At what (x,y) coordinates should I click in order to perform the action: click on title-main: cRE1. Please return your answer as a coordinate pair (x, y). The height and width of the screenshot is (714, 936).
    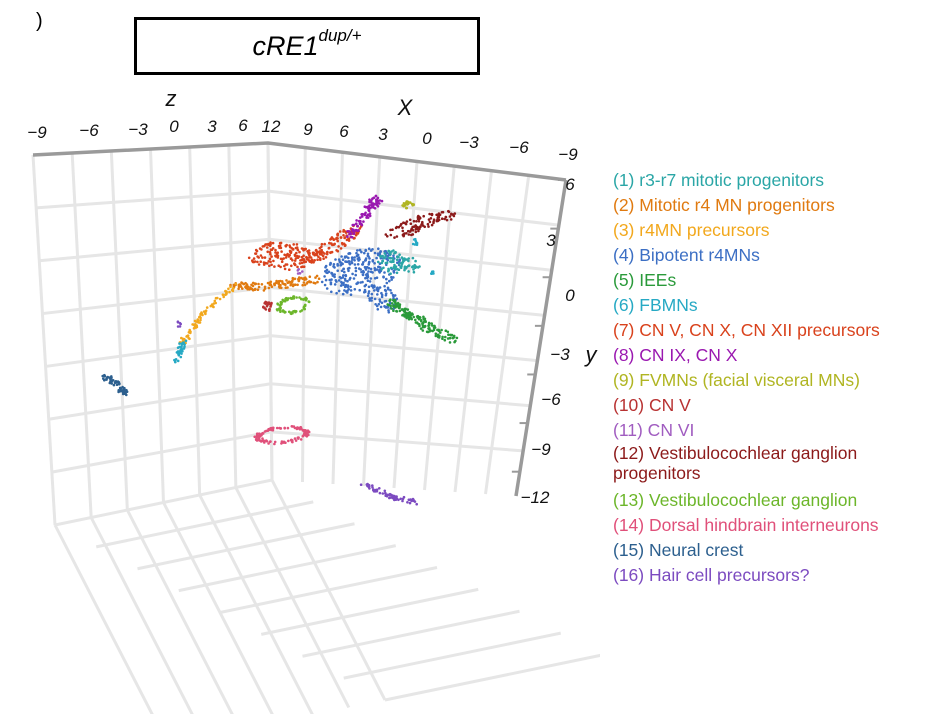
    Looking at the image, I should click on (285, 46).